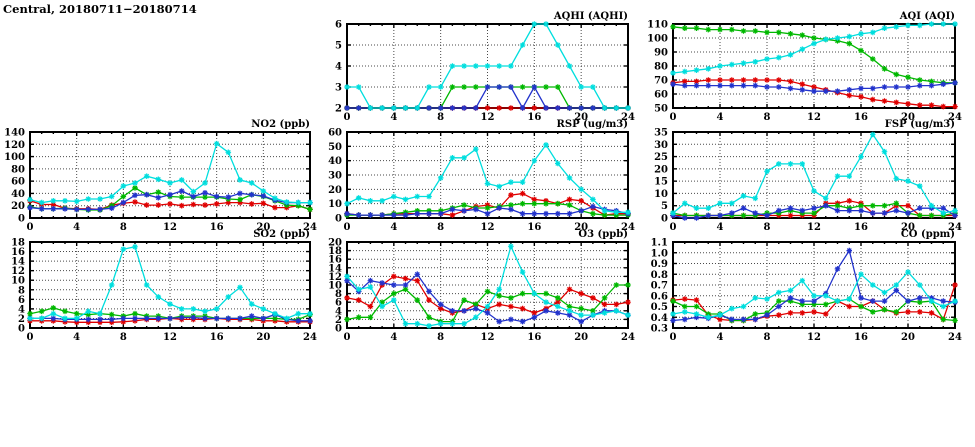  I want to click on chart-co-series-cyan, so click(814, 295).